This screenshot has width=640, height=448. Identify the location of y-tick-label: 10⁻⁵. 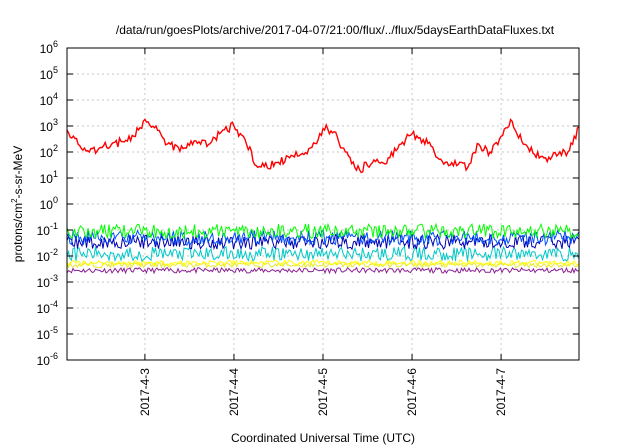
(47, 333).